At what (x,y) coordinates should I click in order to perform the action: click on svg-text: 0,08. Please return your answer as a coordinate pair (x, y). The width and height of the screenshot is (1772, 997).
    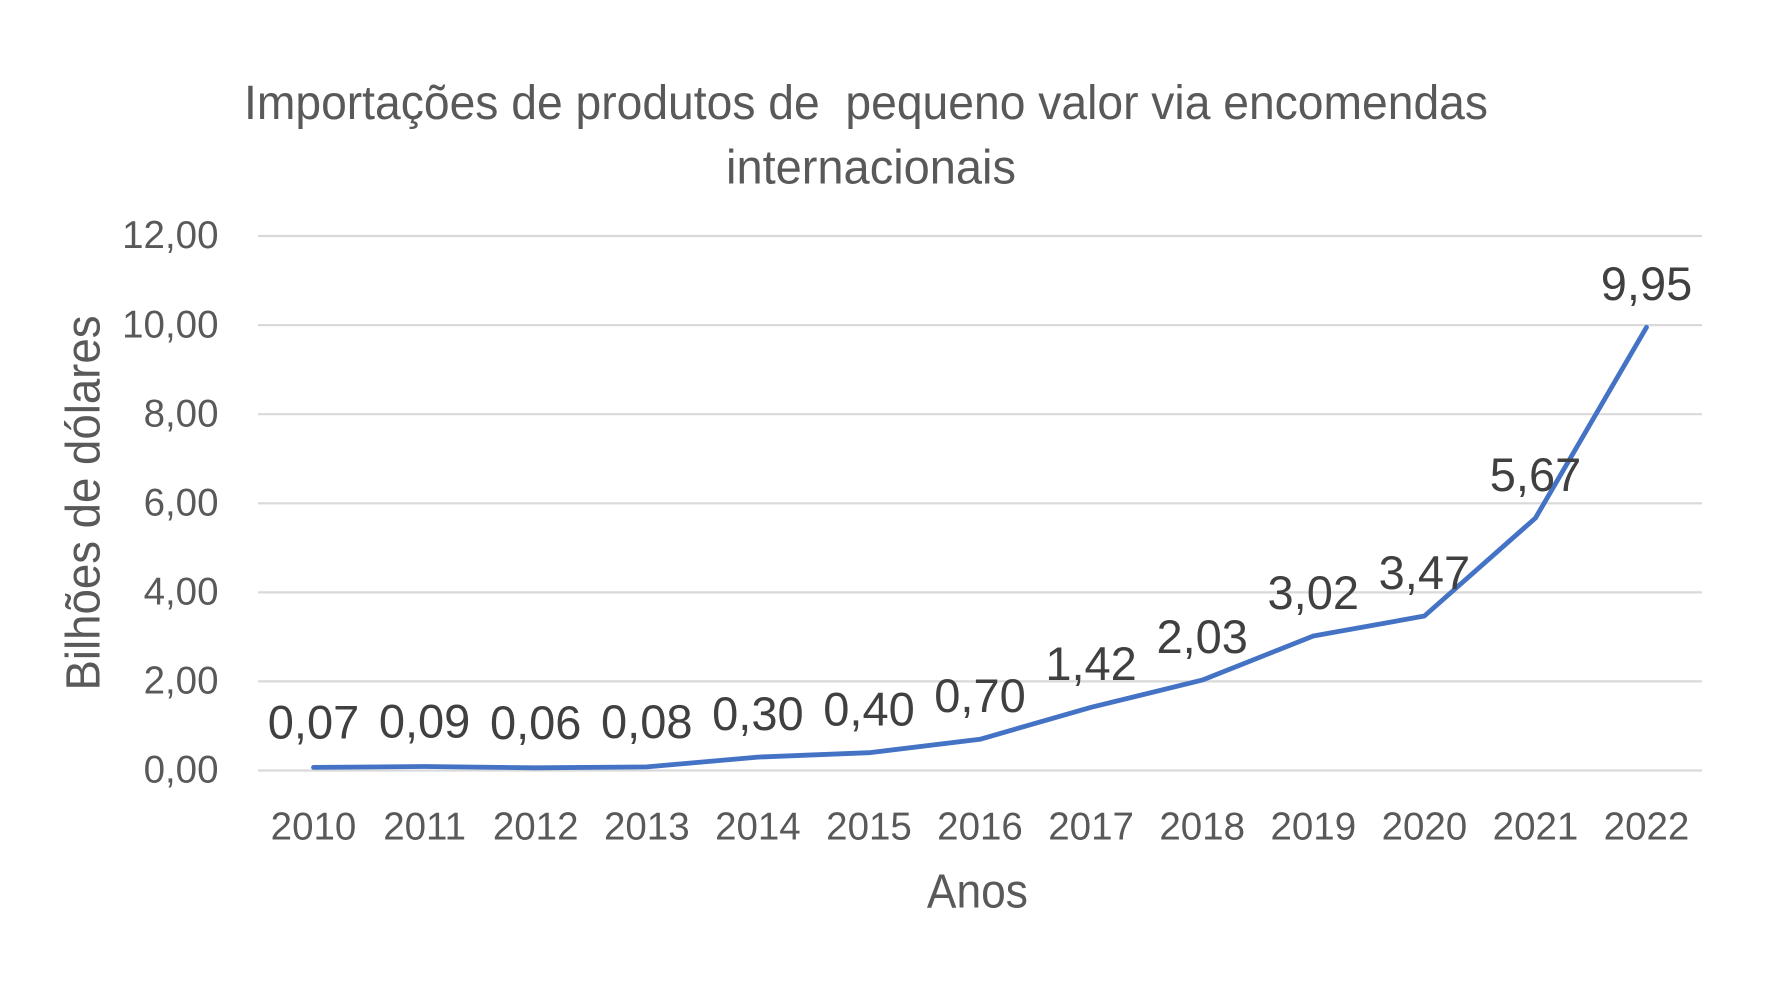
    Looking at the image, I should click on (646, 721).